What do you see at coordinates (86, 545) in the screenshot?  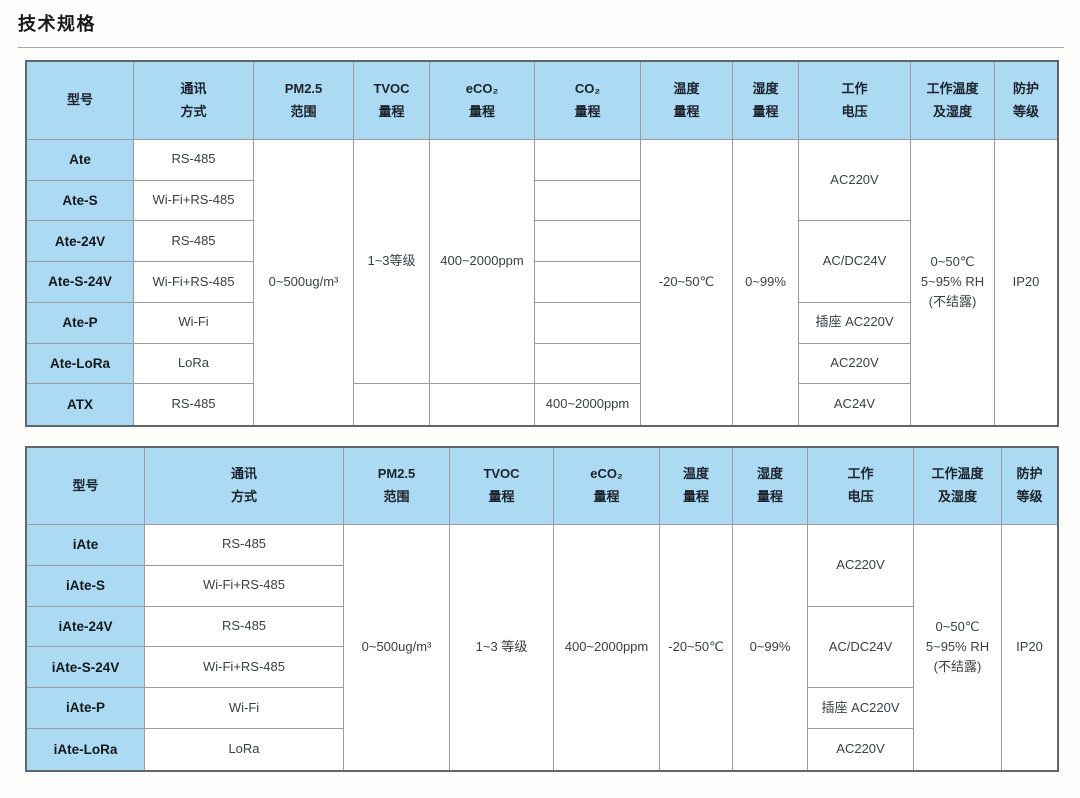 I see `model-cell-iate: iAte` at bounding box center [86, 545].